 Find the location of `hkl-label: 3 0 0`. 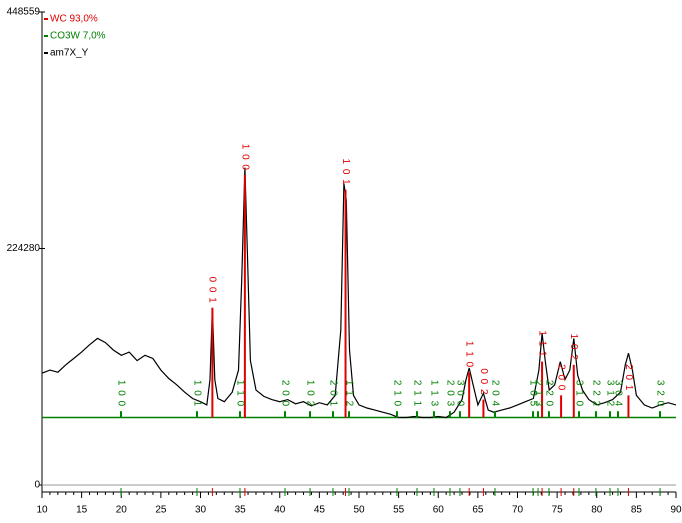

hkl-label: 3 0 0 is located at coordinates (459, 393).